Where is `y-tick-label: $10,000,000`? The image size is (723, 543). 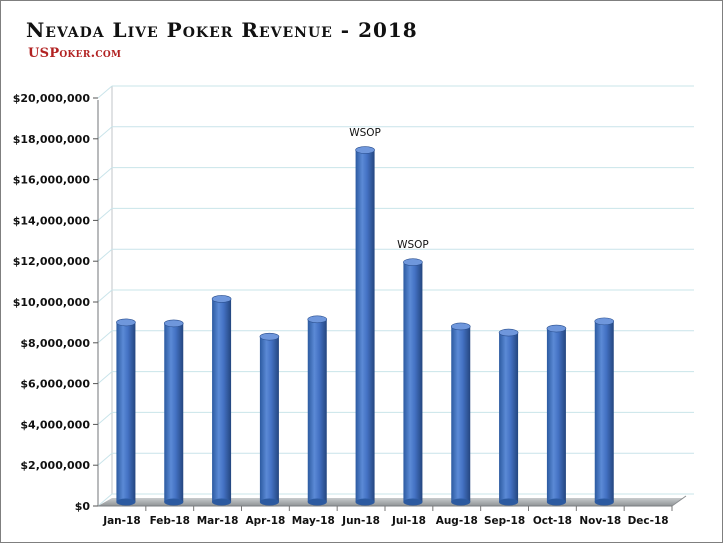 y-tick-label: $10,000,000 is located at coordinates (52, 302).